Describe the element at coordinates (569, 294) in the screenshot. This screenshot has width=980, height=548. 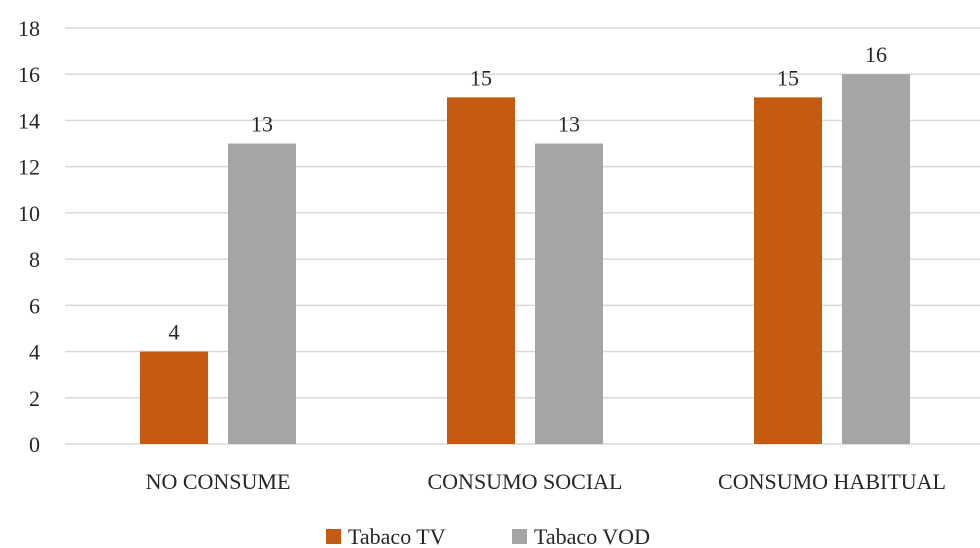
I see `bar-tabaco-vod-consumo-social` at that location.